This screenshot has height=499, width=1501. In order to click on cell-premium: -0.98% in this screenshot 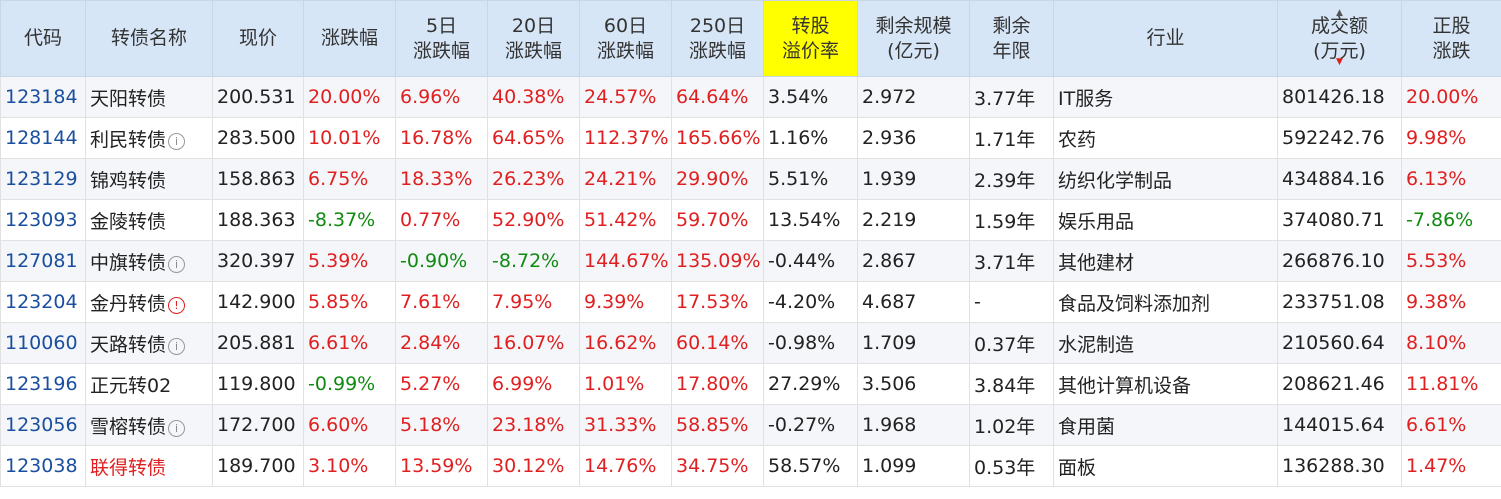, I will do `click(810, 343)`.